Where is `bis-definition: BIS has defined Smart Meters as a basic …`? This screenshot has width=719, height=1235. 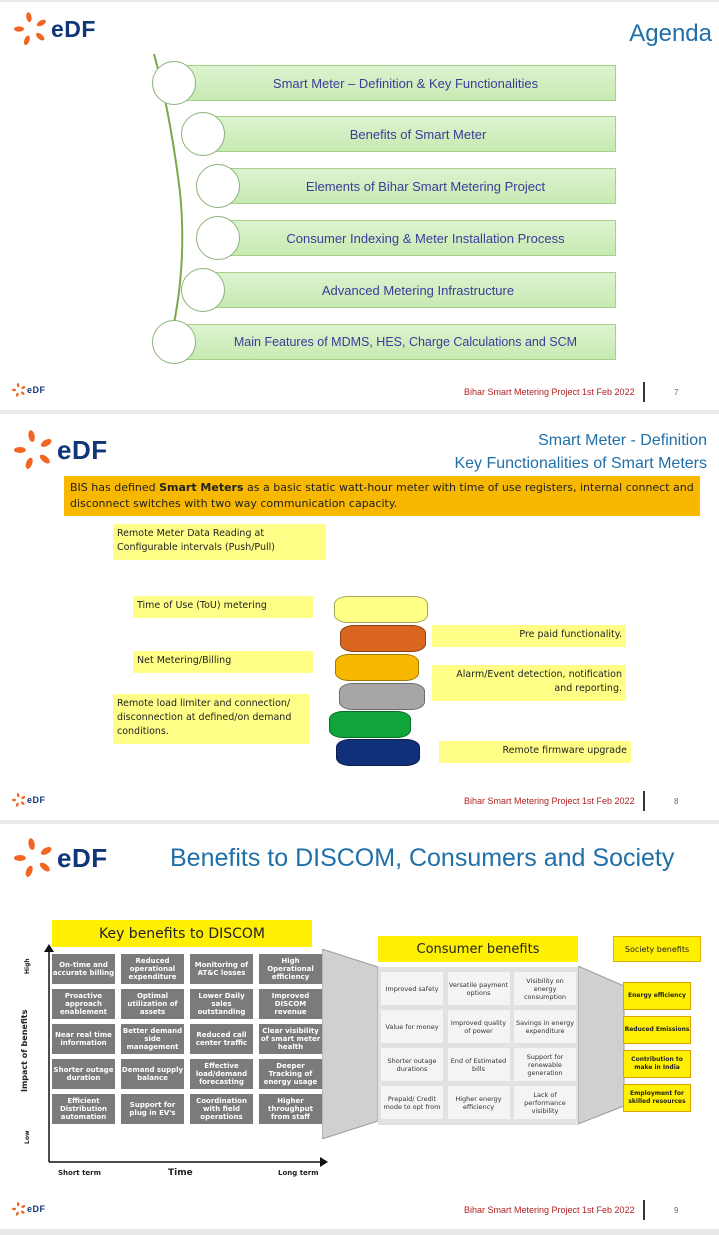
bis-definition: BIS has defined Smart Meters as a basic … is located at coordinates (382, 496).